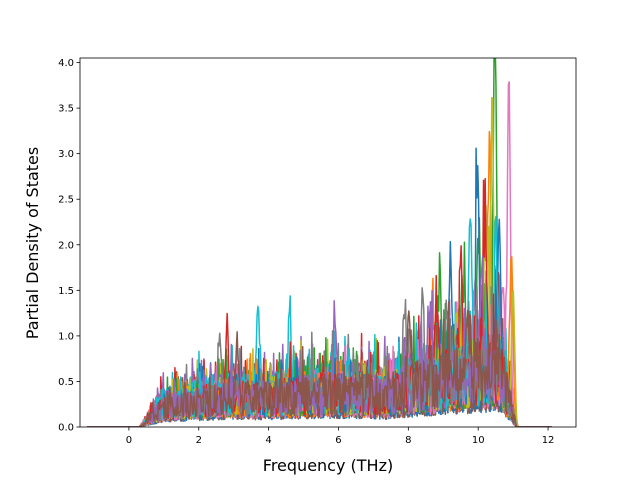  I want to click on x-axis-ticks: 0 2 4 6 8 10 12, so click(340, 436).